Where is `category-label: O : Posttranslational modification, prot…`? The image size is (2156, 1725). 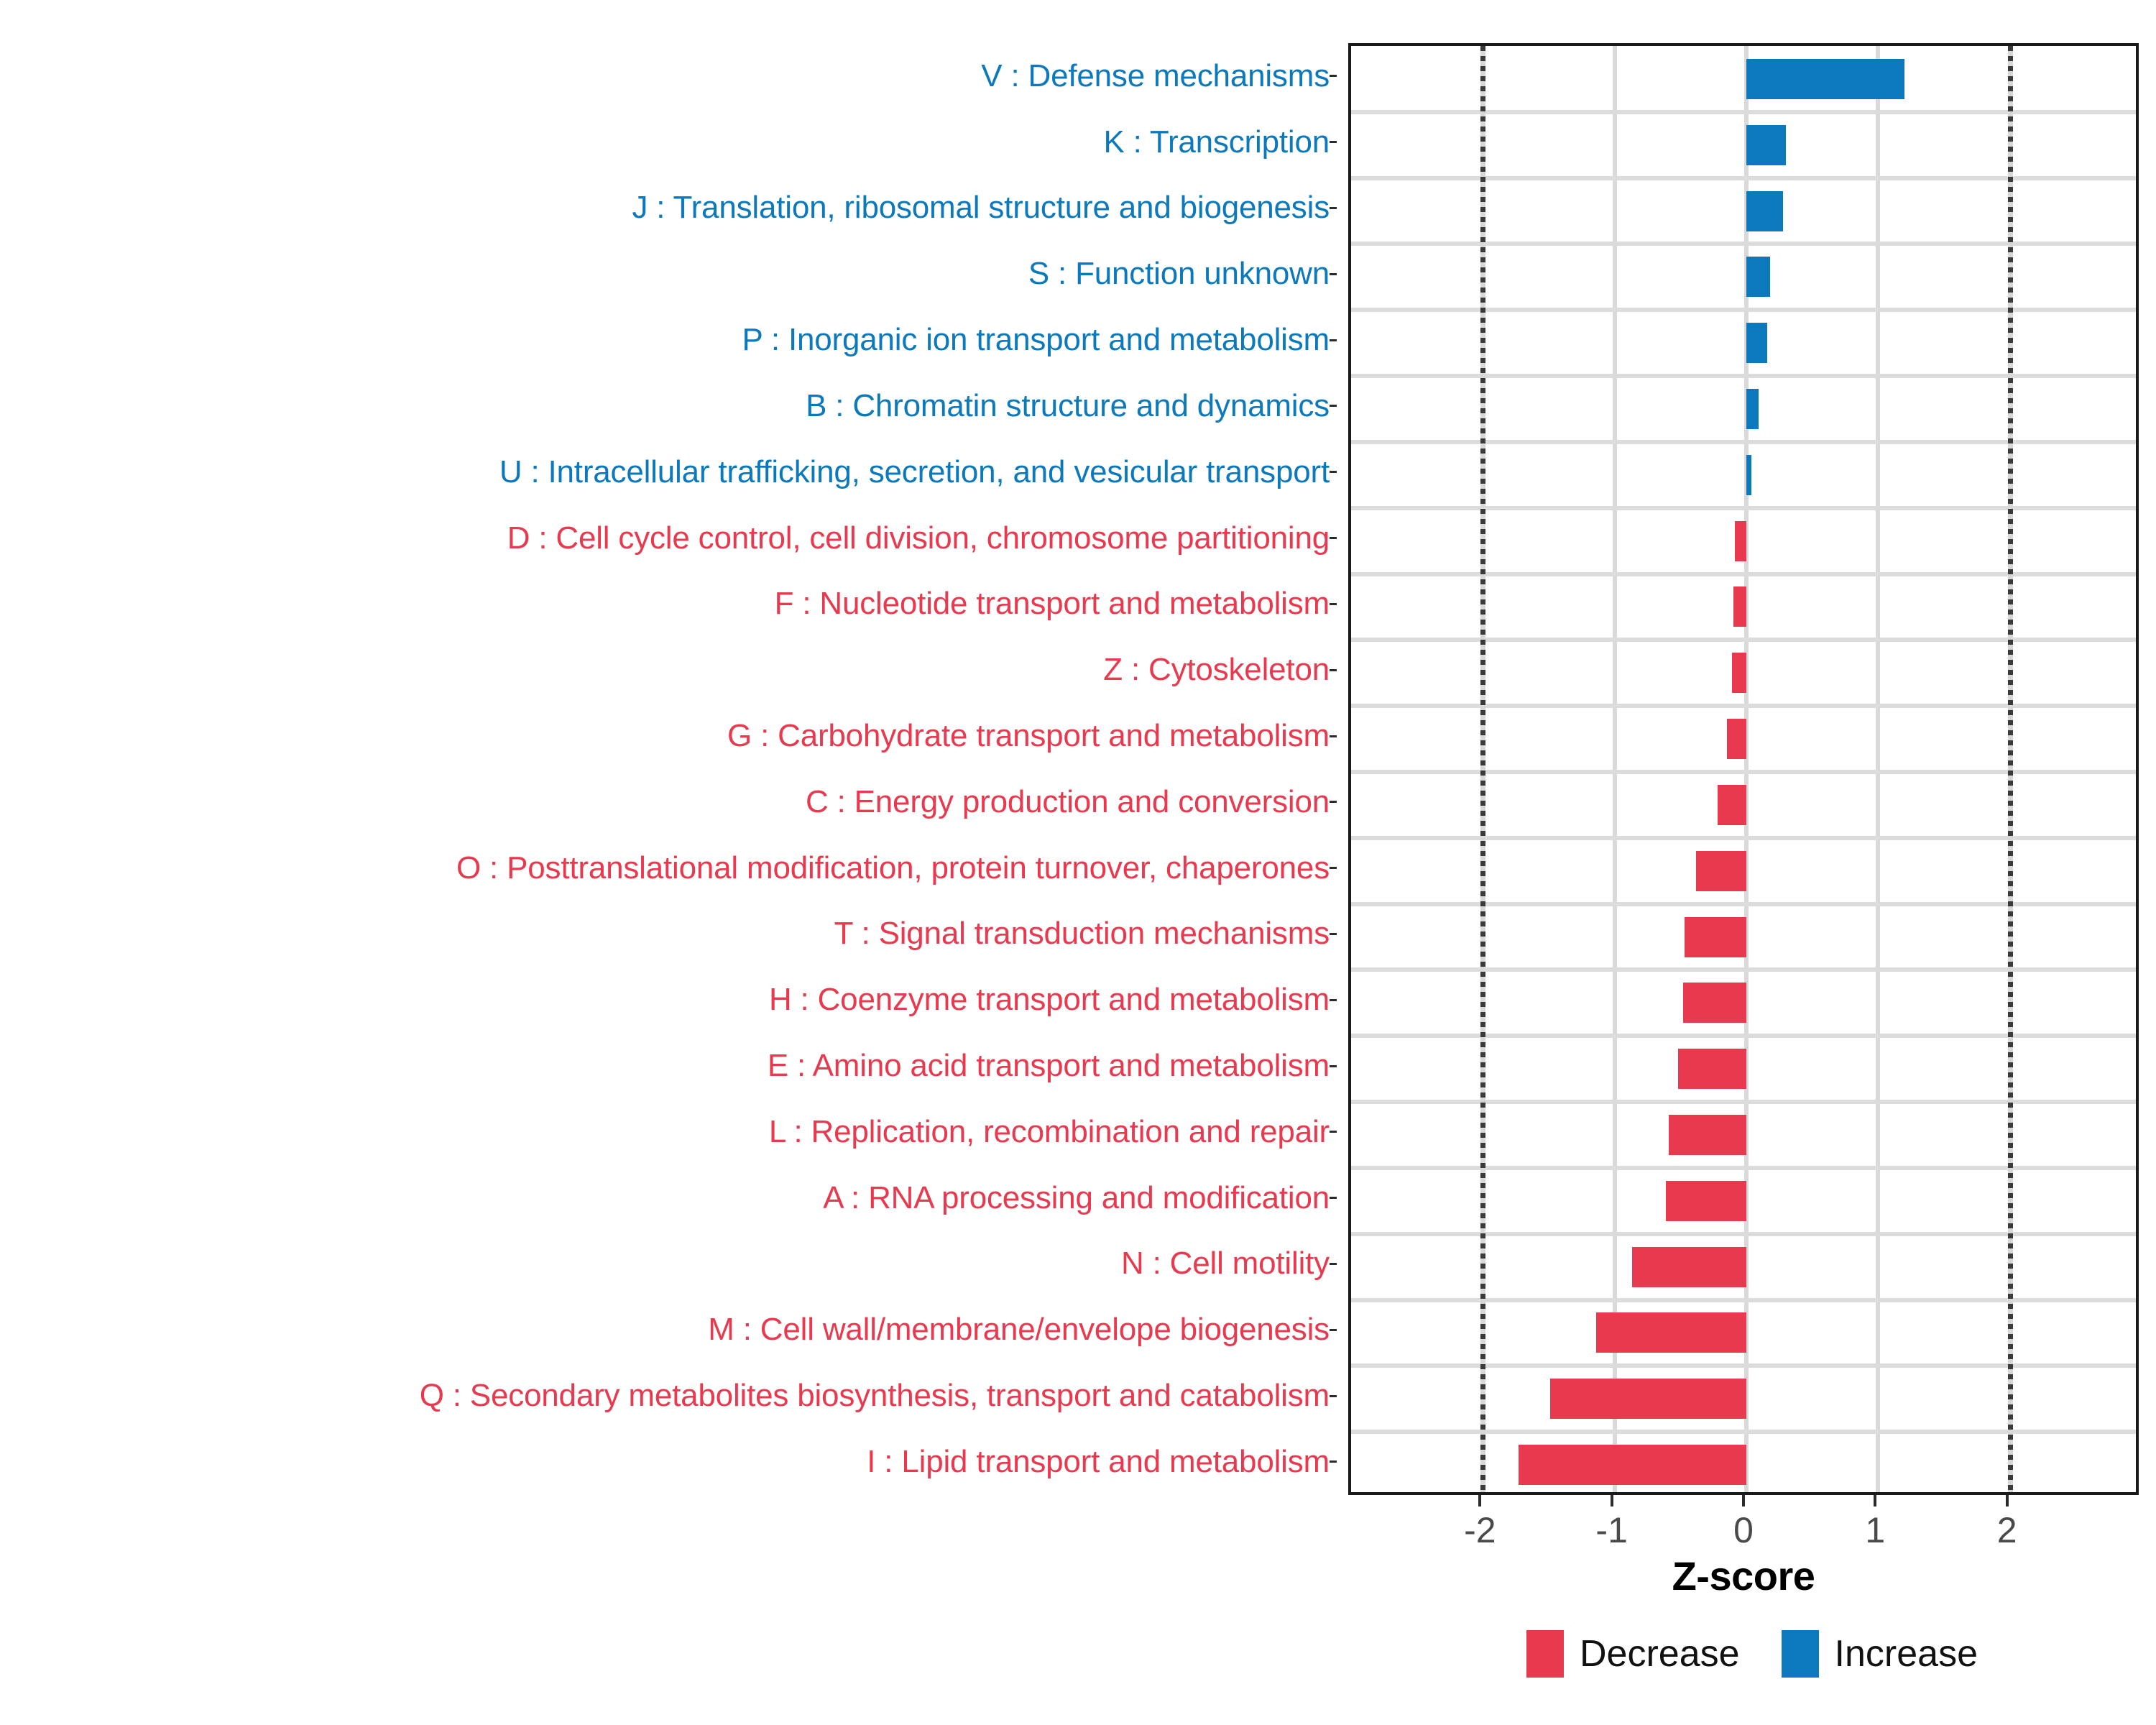
category-label: O : Posttranslational modification, prot… is located at coordinates (893, 868).